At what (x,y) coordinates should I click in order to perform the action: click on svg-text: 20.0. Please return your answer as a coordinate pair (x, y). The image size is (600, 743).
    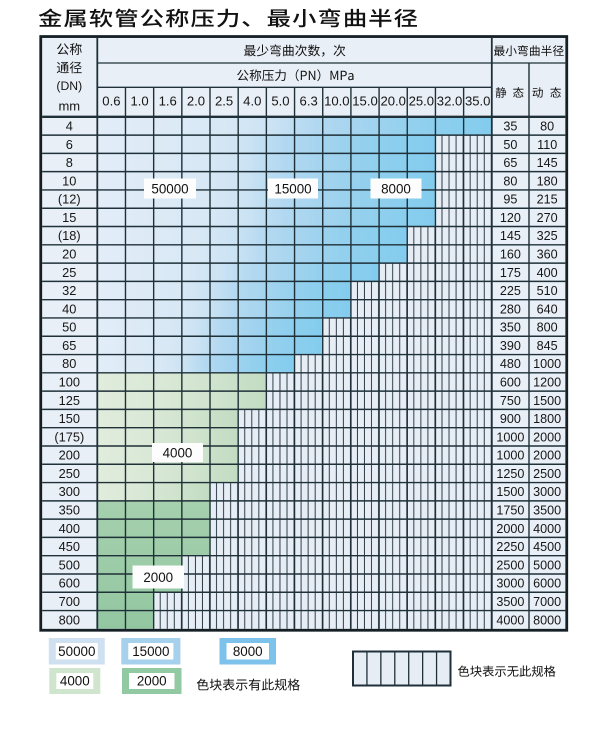
    Looking at the image, I should click on (392, 101).